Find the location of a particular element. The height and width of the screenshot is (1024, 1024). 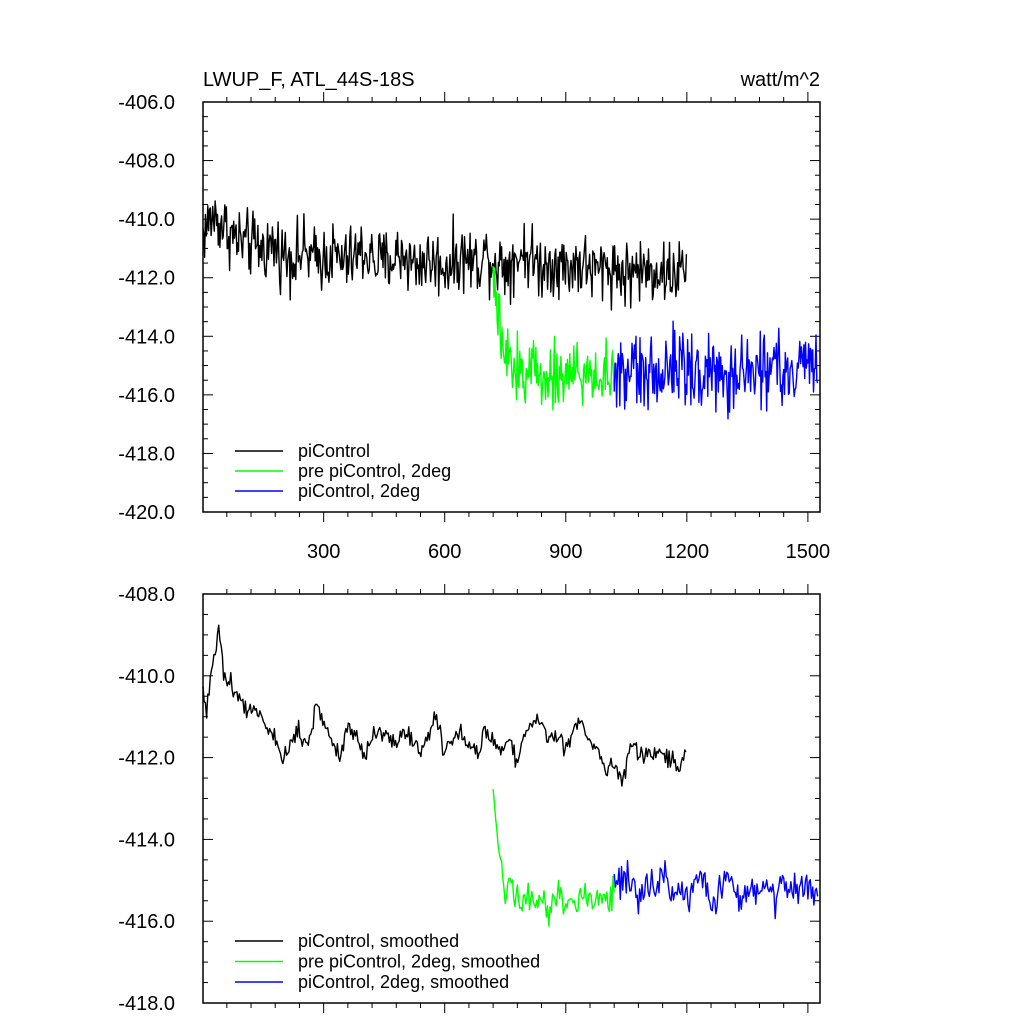

top-panel-x-tick-labels: 300 600 900 1200 1500 is located at coordinates (568, 552).